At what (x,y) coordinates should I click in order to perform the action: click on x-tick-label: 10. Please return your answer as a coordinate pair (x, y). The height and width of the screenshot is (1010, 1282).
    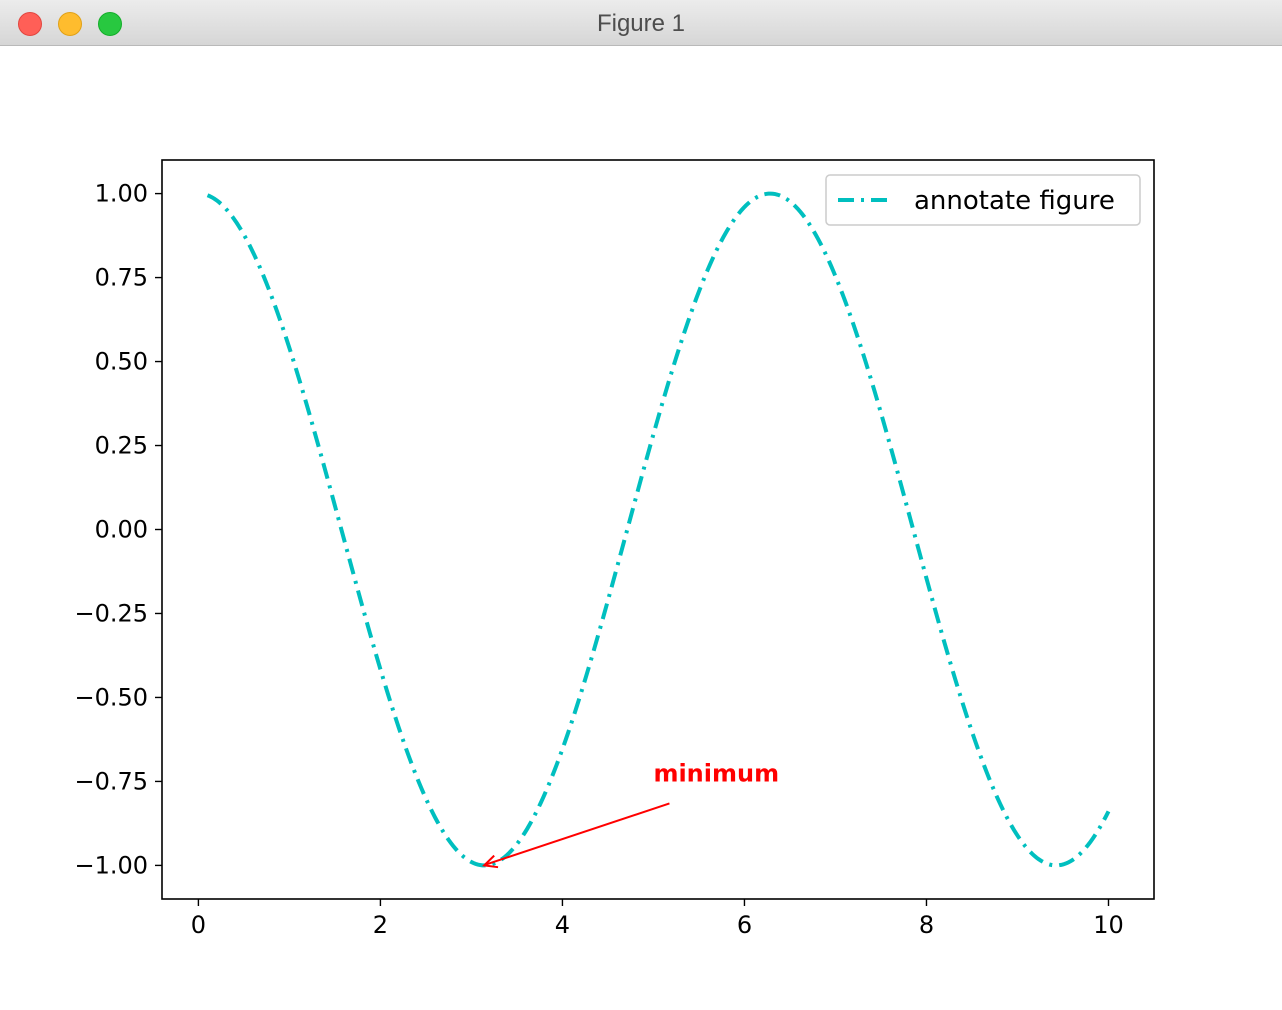
    Looking at the image, I should click on (1108, 925).